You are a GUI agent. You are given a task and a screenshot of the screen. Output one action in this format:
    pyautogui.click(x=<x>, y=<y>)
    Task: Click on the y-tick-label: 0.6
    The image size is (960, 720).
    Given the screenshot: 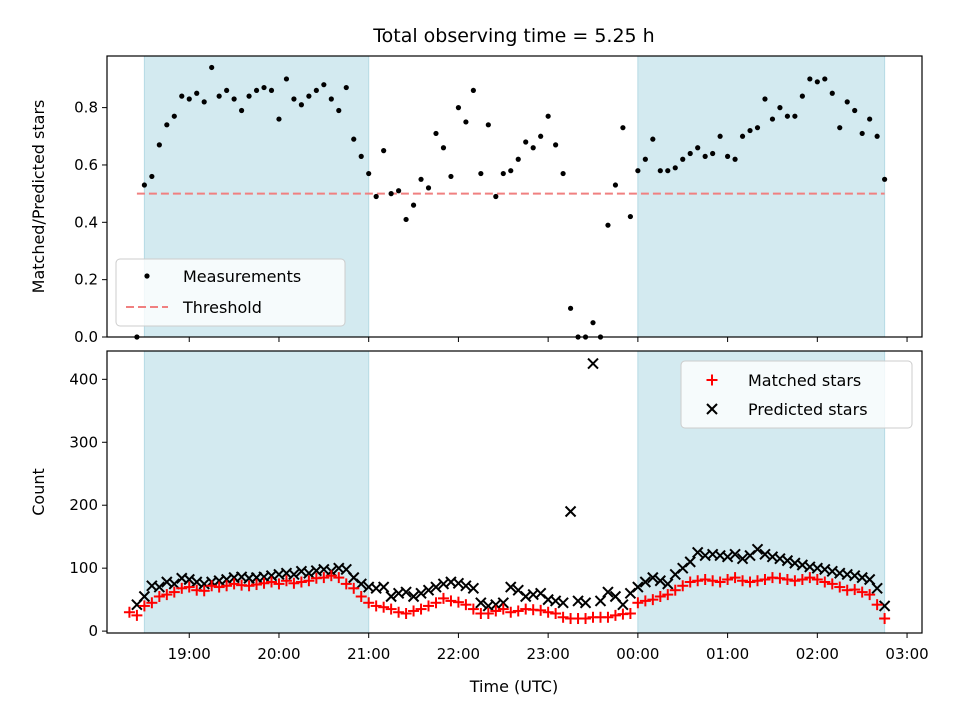 What is the action you would take?
    pyautogui.click(x=86, y=165)
    